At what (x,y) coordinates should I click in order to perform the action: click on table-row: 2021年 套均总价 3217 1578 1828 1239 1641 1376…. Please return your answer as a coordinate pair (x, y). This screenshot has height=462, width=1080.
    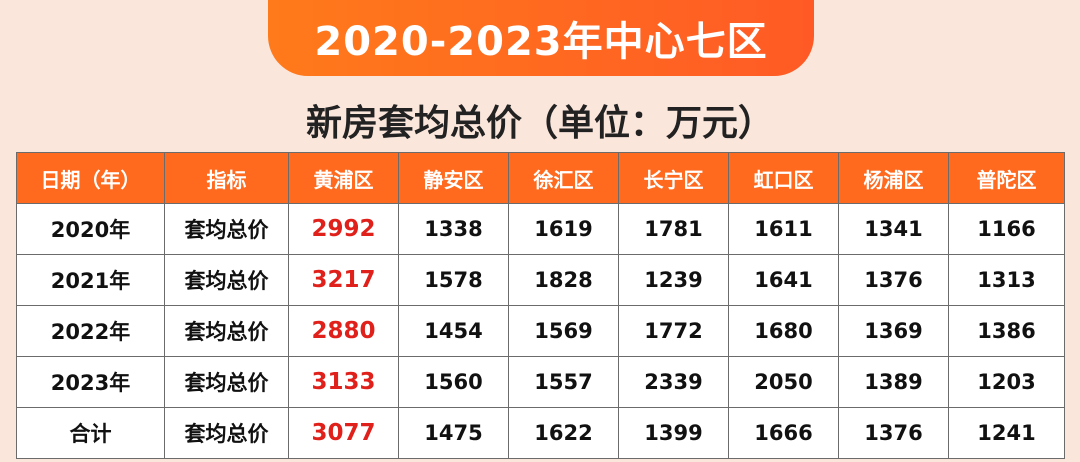
    Looking at the image, I should click on (540, 280).